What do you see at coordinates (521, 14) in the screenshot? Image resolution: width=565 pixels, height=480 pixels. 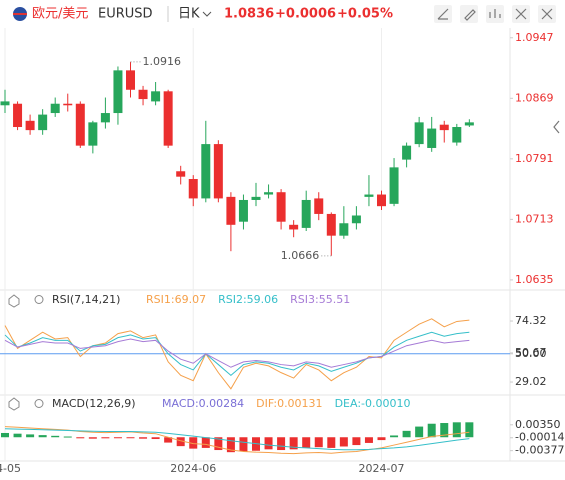 I see `fullscreen-button` at bounding box center [521, 14].